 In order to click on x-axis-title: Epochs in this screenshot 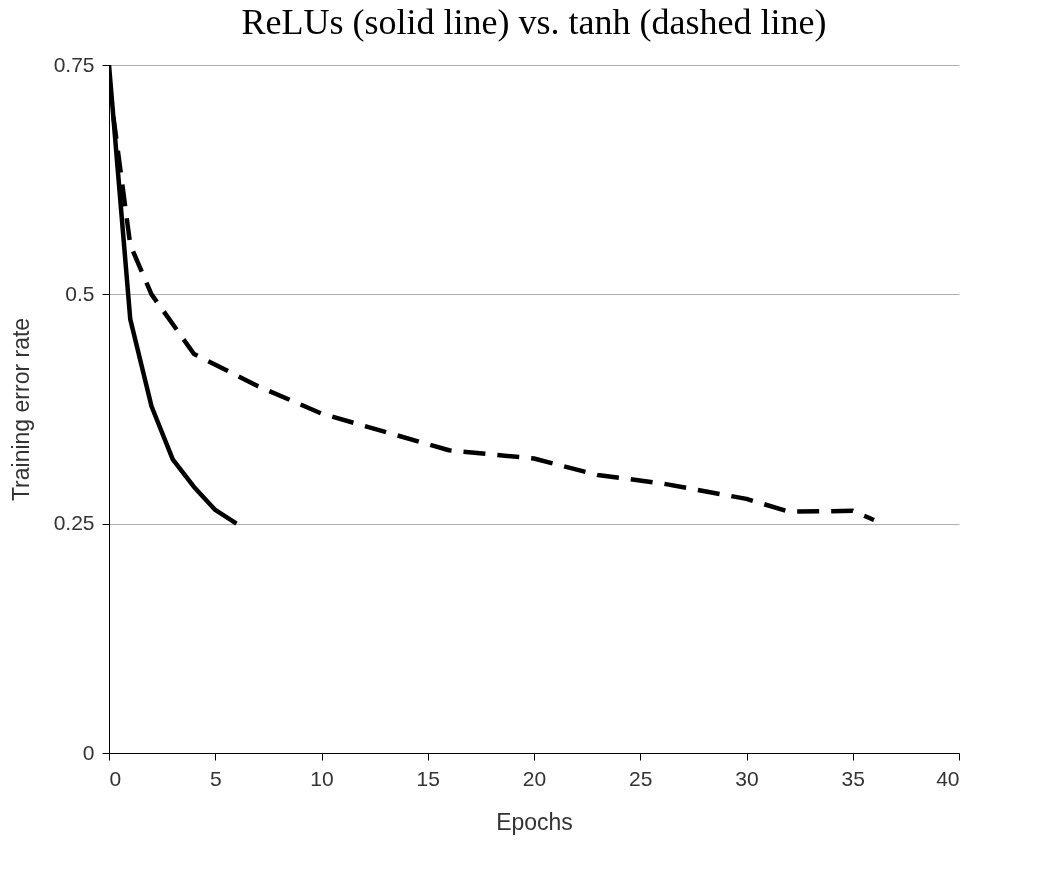, I will do `click(534, 821)`.